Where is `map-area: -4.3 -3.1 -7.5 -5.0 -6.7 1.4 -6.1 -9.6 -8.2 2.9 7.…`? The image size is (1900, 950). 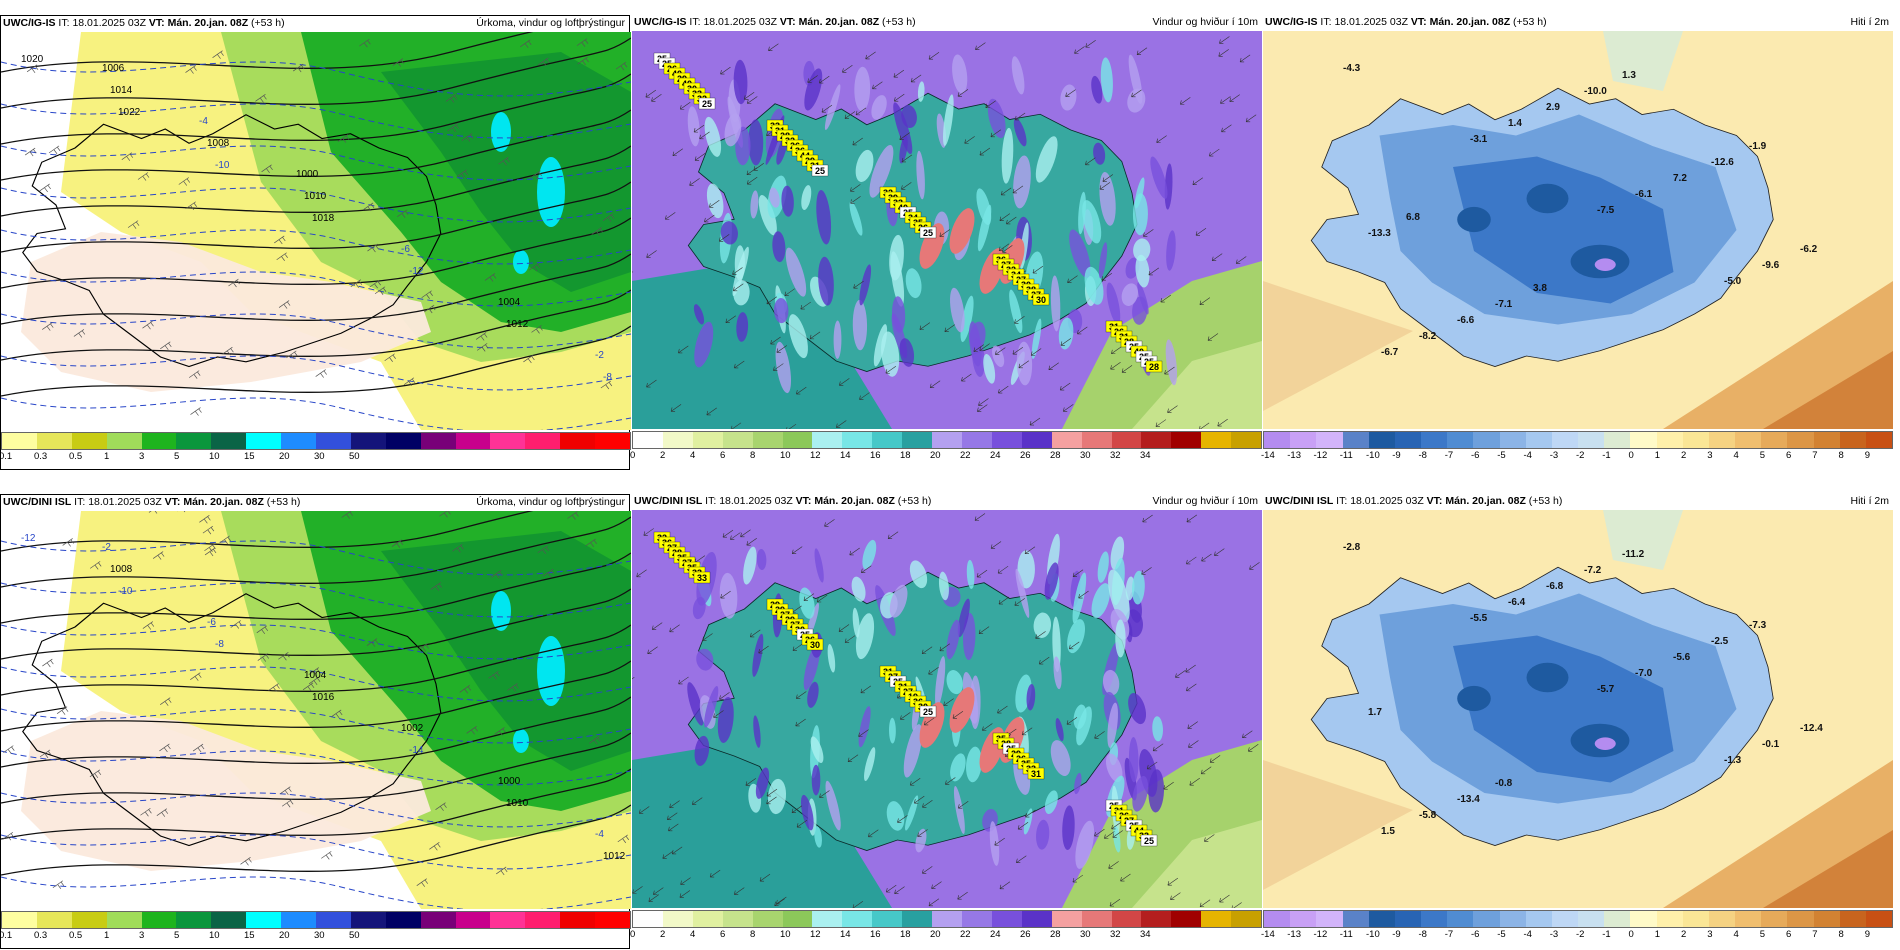
map-area: -4.3 -3.1 -7.5 -5.0 -6.7 1.4 -6.1 -9.6 -8.2 2.9 7.… is located at coordinates (1578, 230).